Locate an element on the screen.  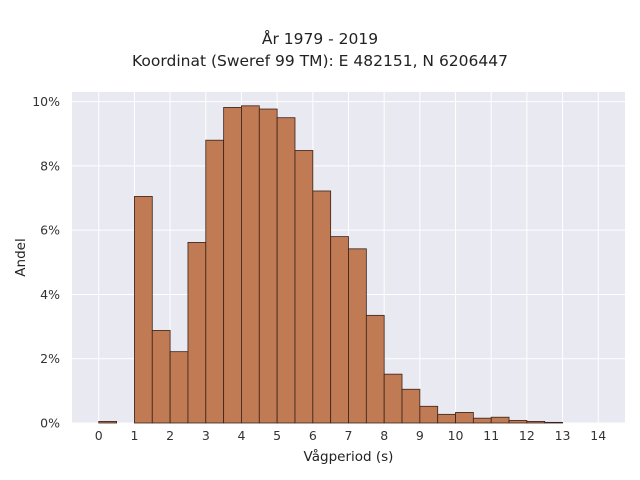
x-tick-label: 4 is located at coordinates (241, 435).